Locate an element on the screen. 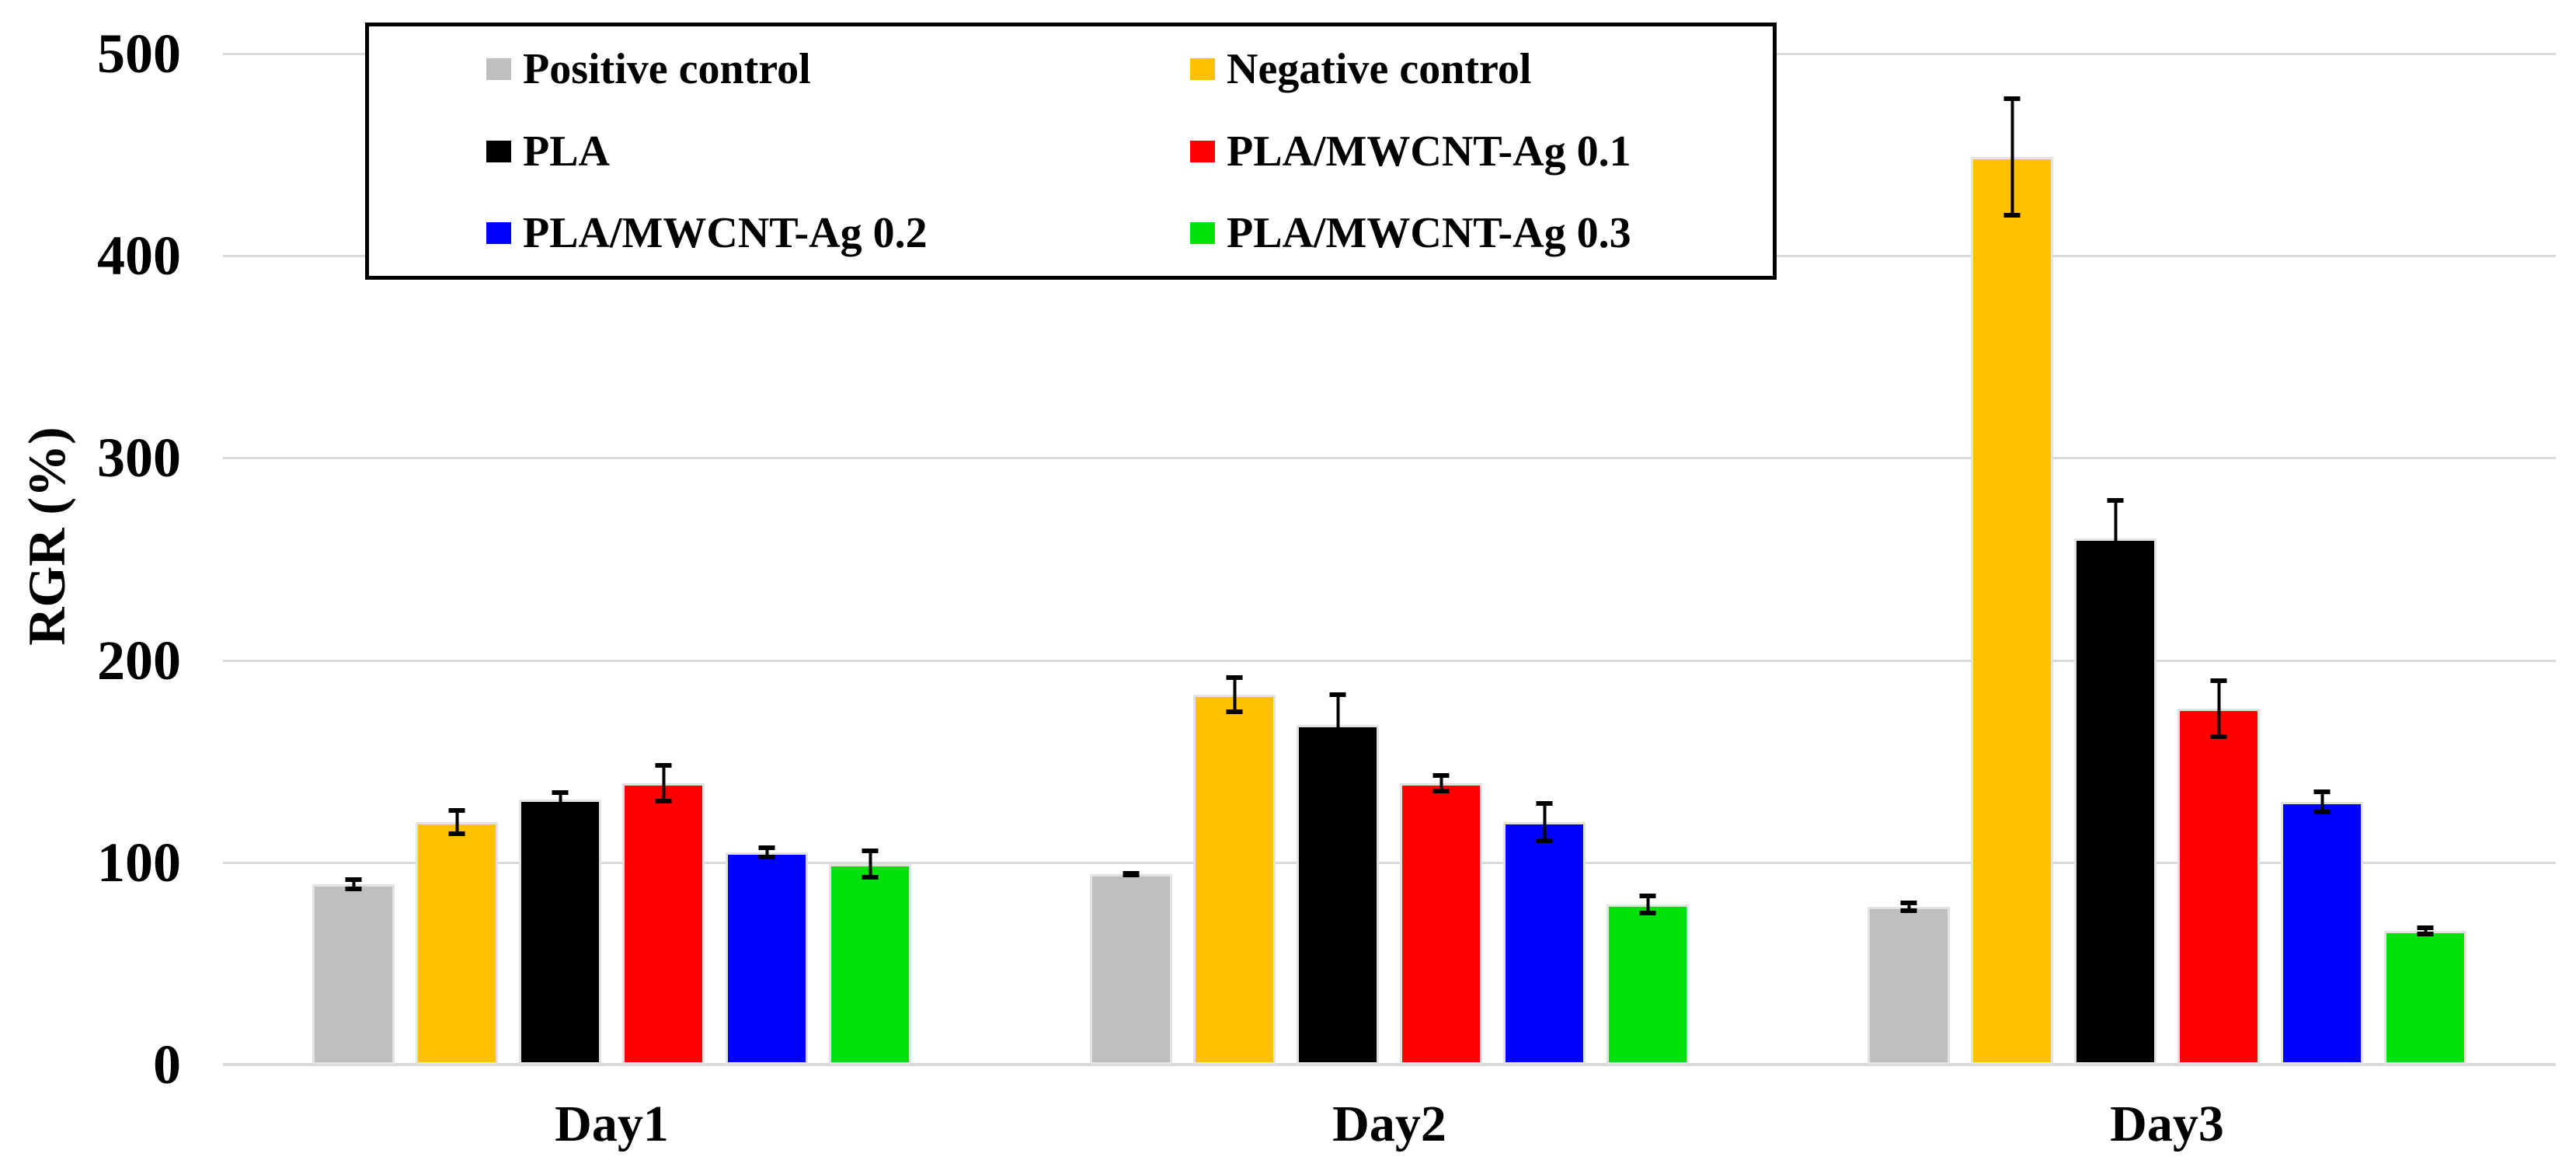 The width and height of the screenshot is (2576, 1164). legend-item-positive-control: Positive control is located at coordinates (838, 69).